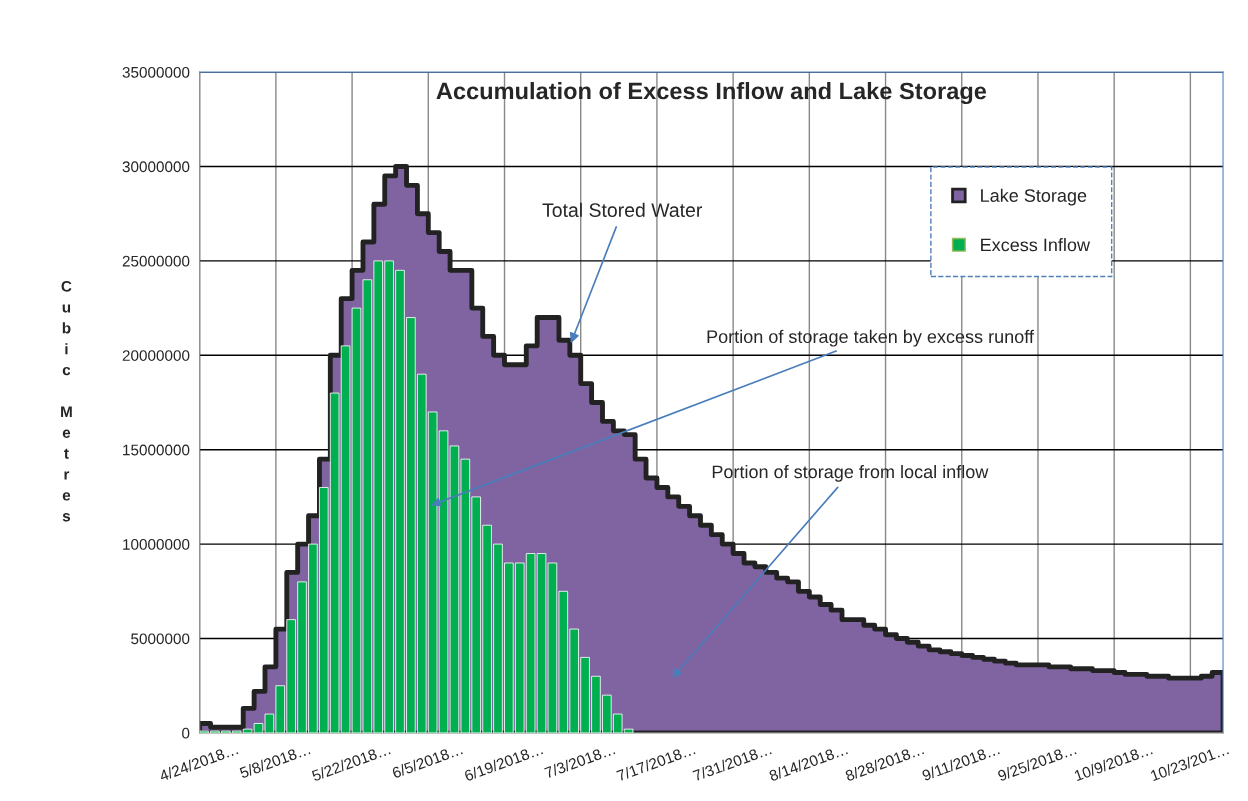 The image size is (1248, 801). What do you see at coordinates (156, 450) in the screenshot?
I see `y-tick-label: 15000000` at bounding box center [156, 450].